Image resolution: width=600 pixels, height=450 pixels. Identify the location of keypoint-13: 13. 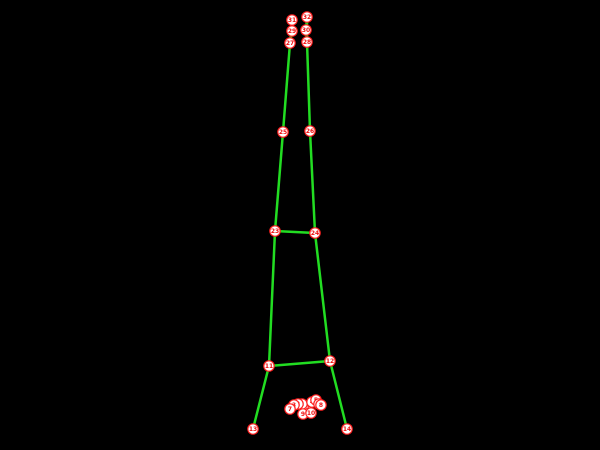
(253, 429).